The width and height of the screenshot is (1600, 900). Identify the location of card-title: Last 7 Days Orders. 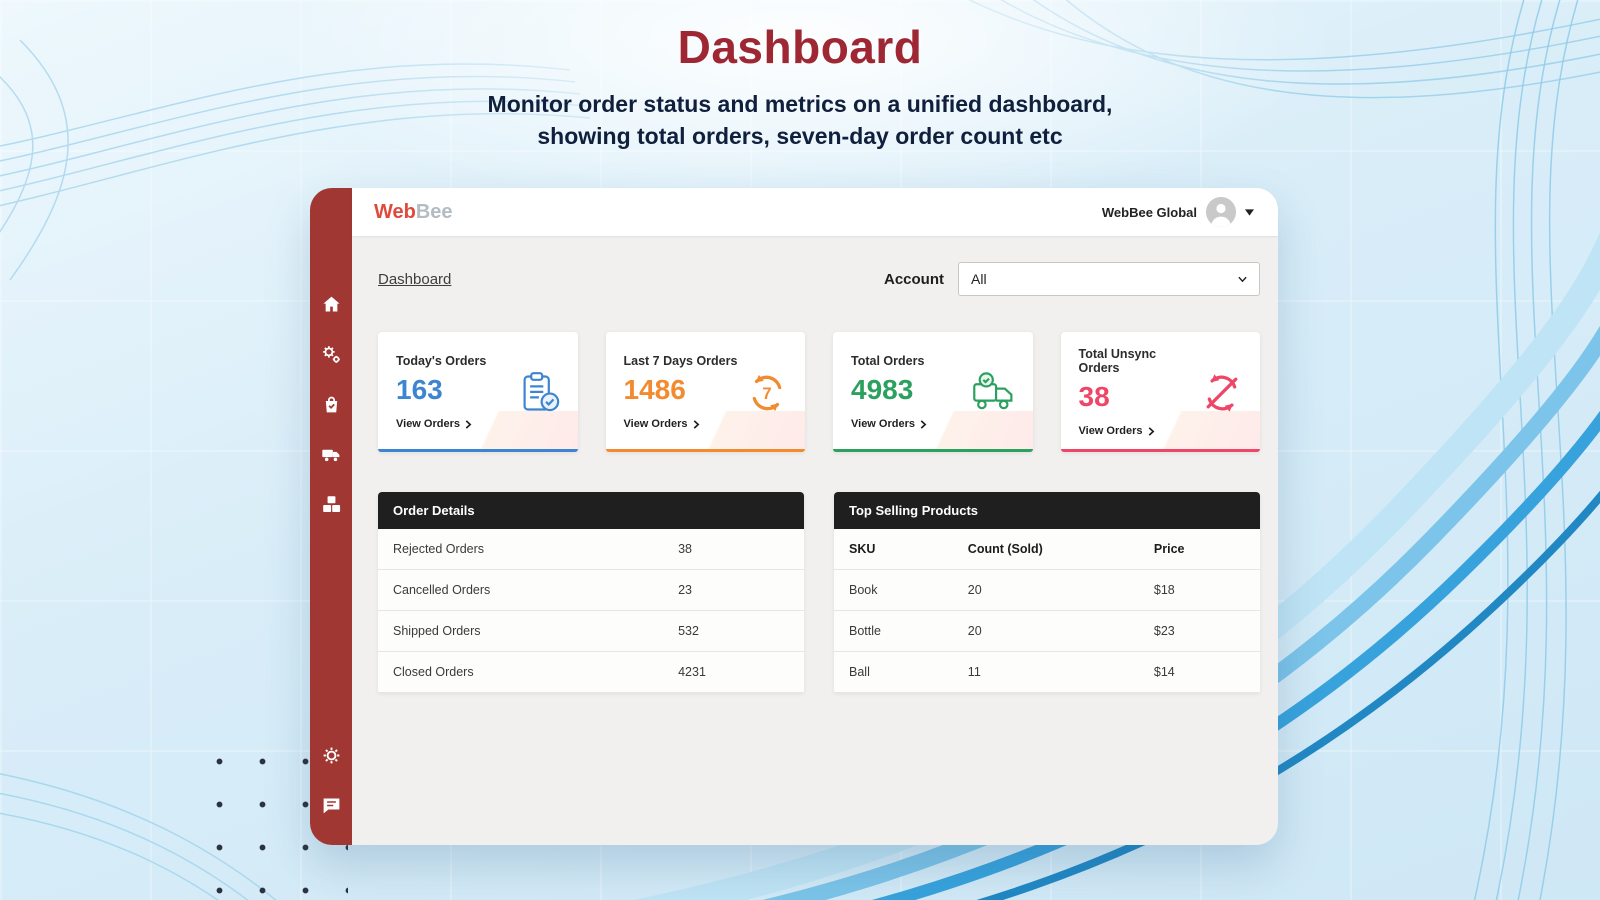
(680, 361).